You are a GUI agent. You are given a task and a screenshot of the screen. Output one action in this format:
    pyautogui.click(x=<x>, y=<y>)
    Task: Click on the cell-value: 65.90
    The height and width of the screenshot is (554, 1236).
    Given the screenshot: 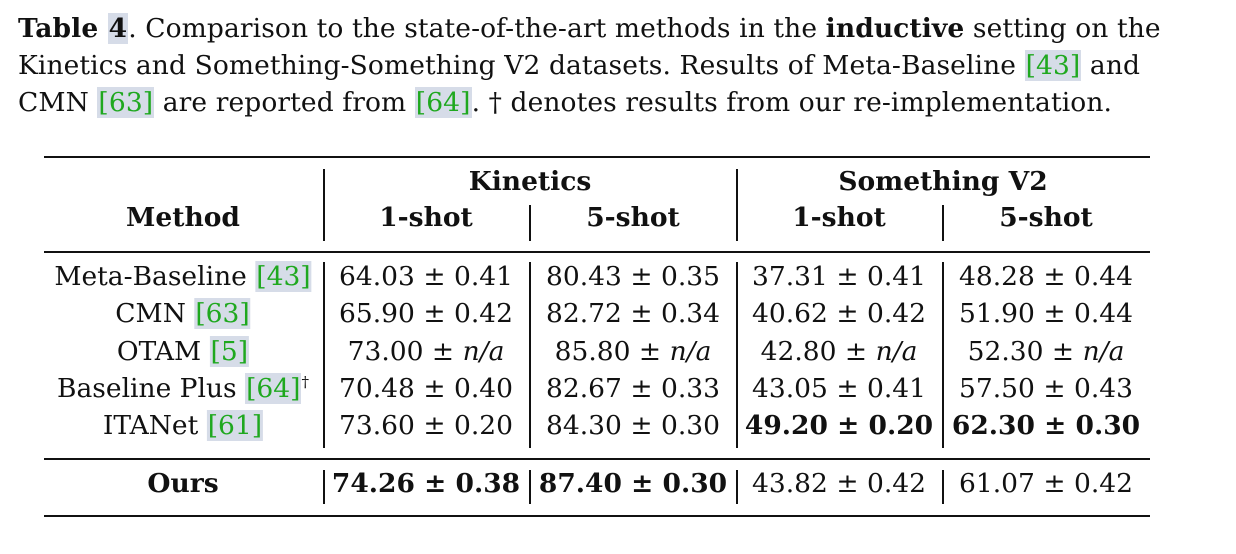 What is the action you would take?
    pyautogui.click(x=377, y=313)
    